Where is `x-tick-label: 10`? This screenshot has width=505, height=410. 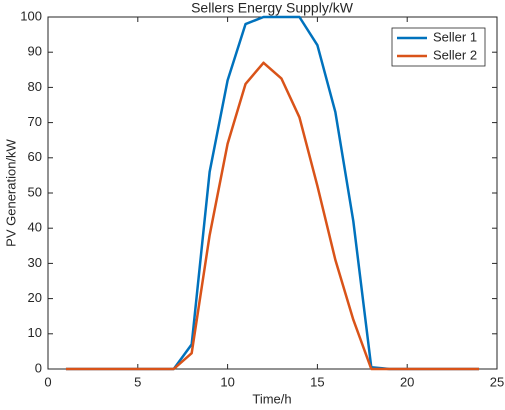
x-tick-label: 10 is located at coordinates (227, 381).